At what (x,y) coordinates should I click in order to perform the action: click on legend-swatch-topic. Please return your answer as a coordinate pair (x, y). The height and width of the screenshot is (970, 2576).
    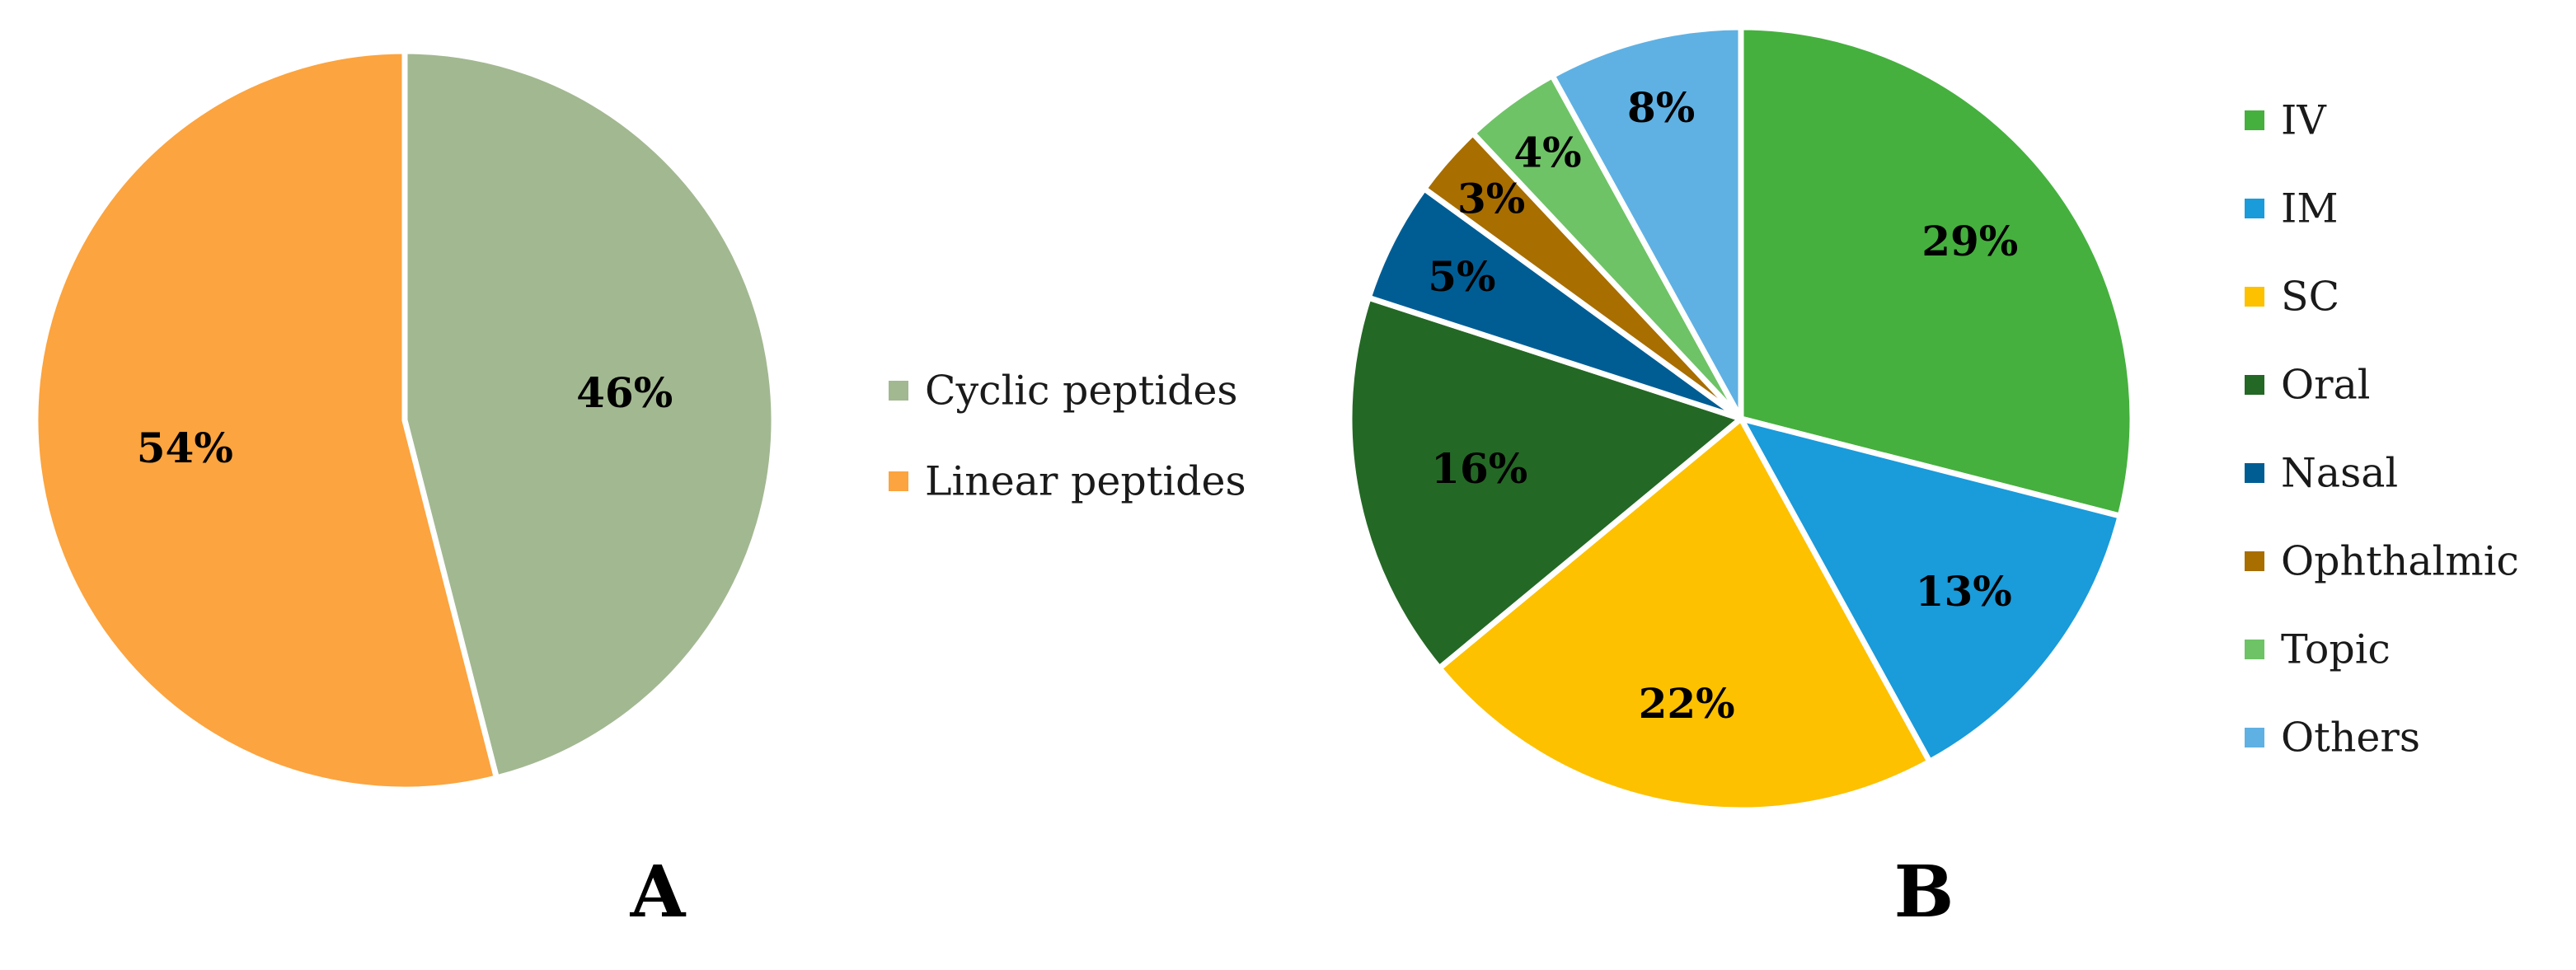
    Looking at the image, I should click on (2254, 649).